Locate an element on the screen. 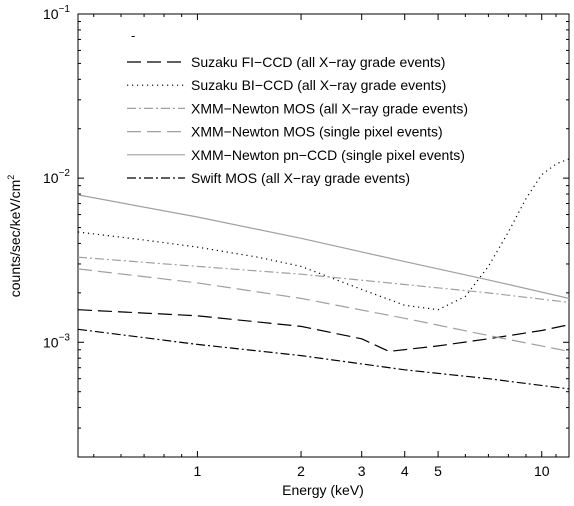 This screenshot has width=574, height=506. y-axis-label: counts/sec/keV/cm2 is located at coordinates (14, 236).